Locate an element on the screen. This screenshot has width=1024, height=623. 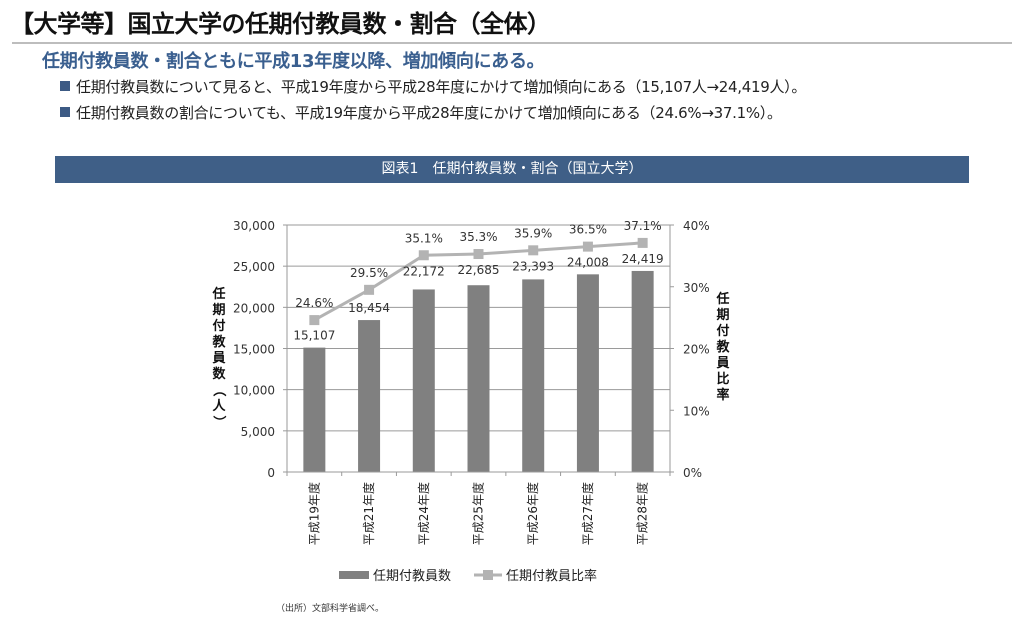
y2-tick-label: 20% is located at coordinates (696, 350).